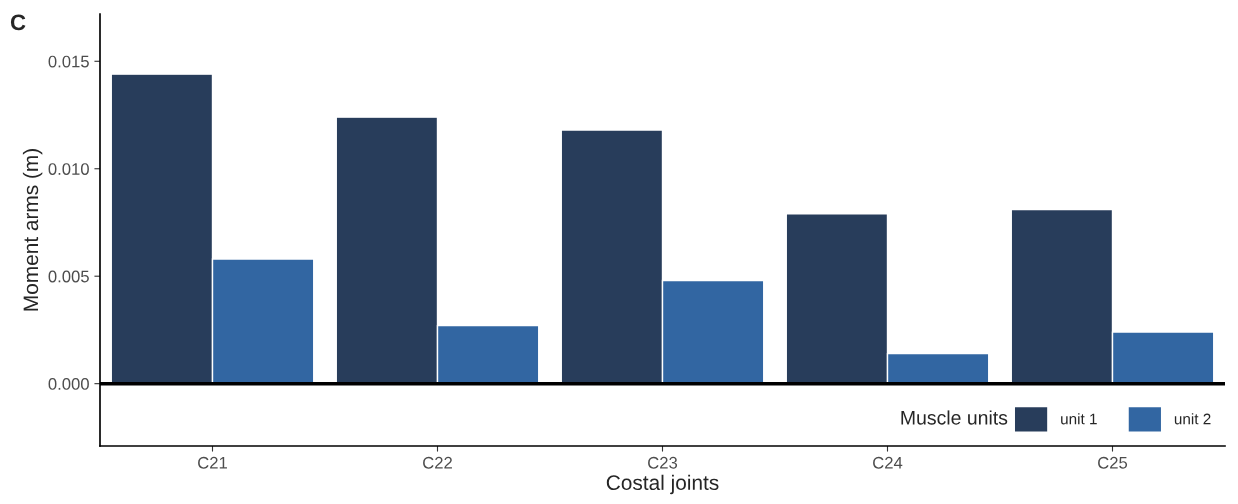 This screenshot has width=1238, height=504. What do you see at coordinates (663, 462) in the screenshot?
I see `x-tick-label: C23` at bounding box center [663, 462].